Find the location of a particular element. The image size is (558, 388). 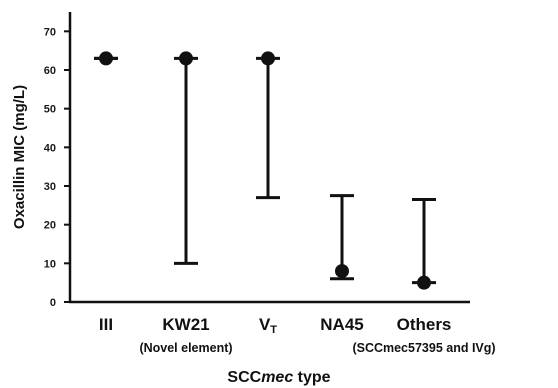

category-label: III is located at coordinates (106, 324).